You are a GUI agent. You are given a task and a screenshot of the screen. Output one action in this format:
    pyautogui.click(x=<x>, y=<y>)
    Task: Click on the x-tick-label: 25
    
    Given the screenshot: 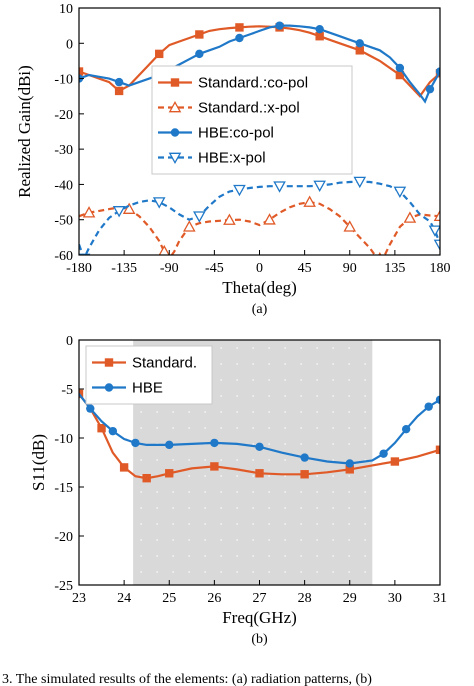 What is the action you would take?
    pyautogui.click(x=169, y=598)
    